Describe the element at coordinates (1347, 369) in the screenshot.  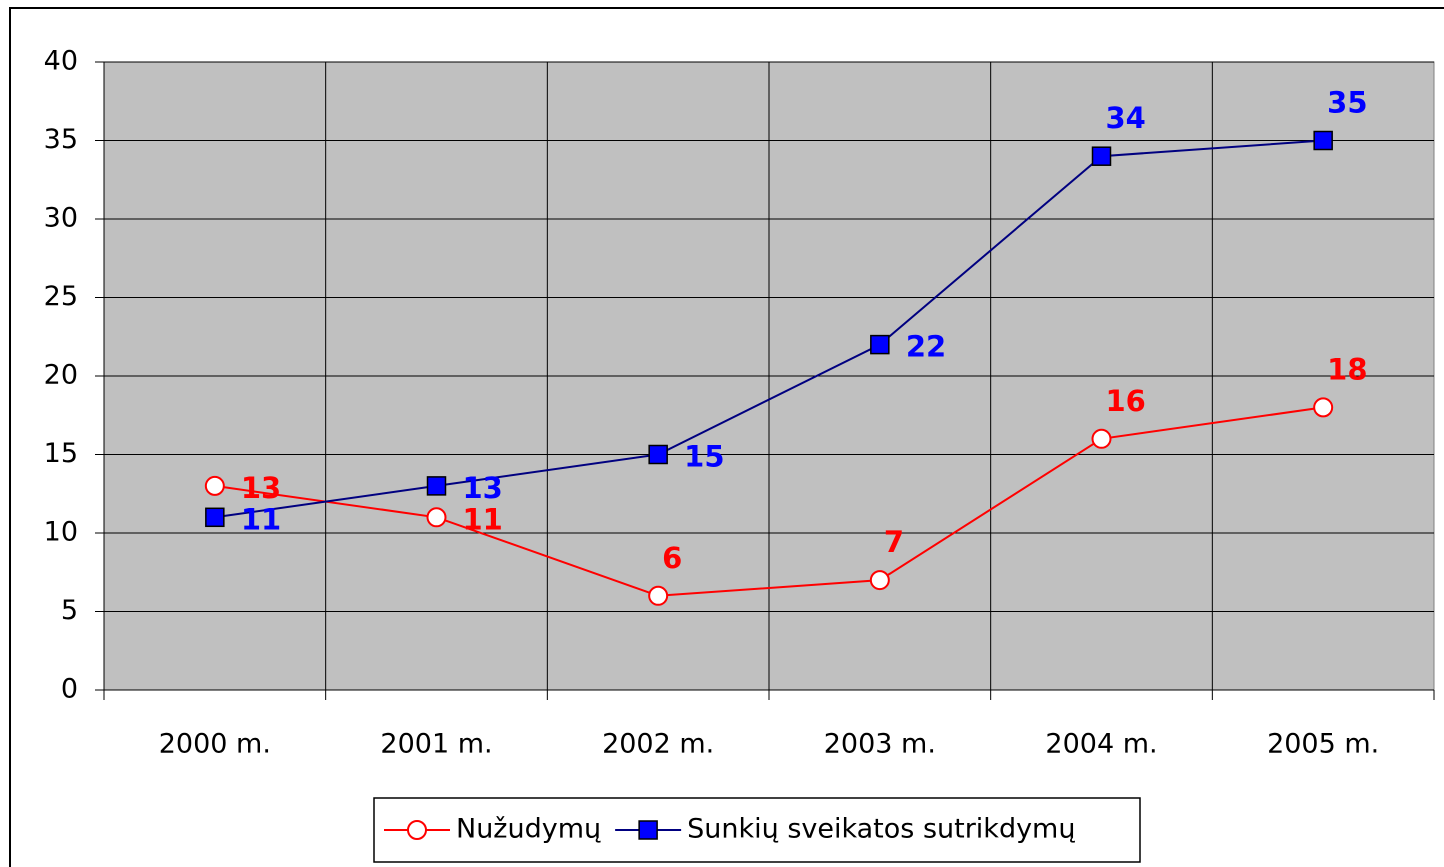
I see `data-label: 18` at that location.